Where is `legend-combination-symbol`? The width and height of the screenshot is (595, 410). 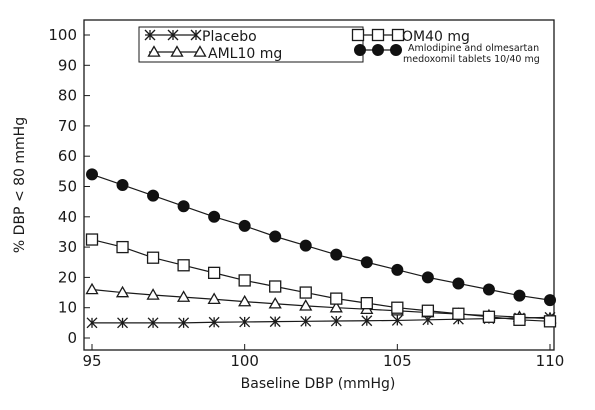 legend-combination-symbol is located at coordinates (378, 50).